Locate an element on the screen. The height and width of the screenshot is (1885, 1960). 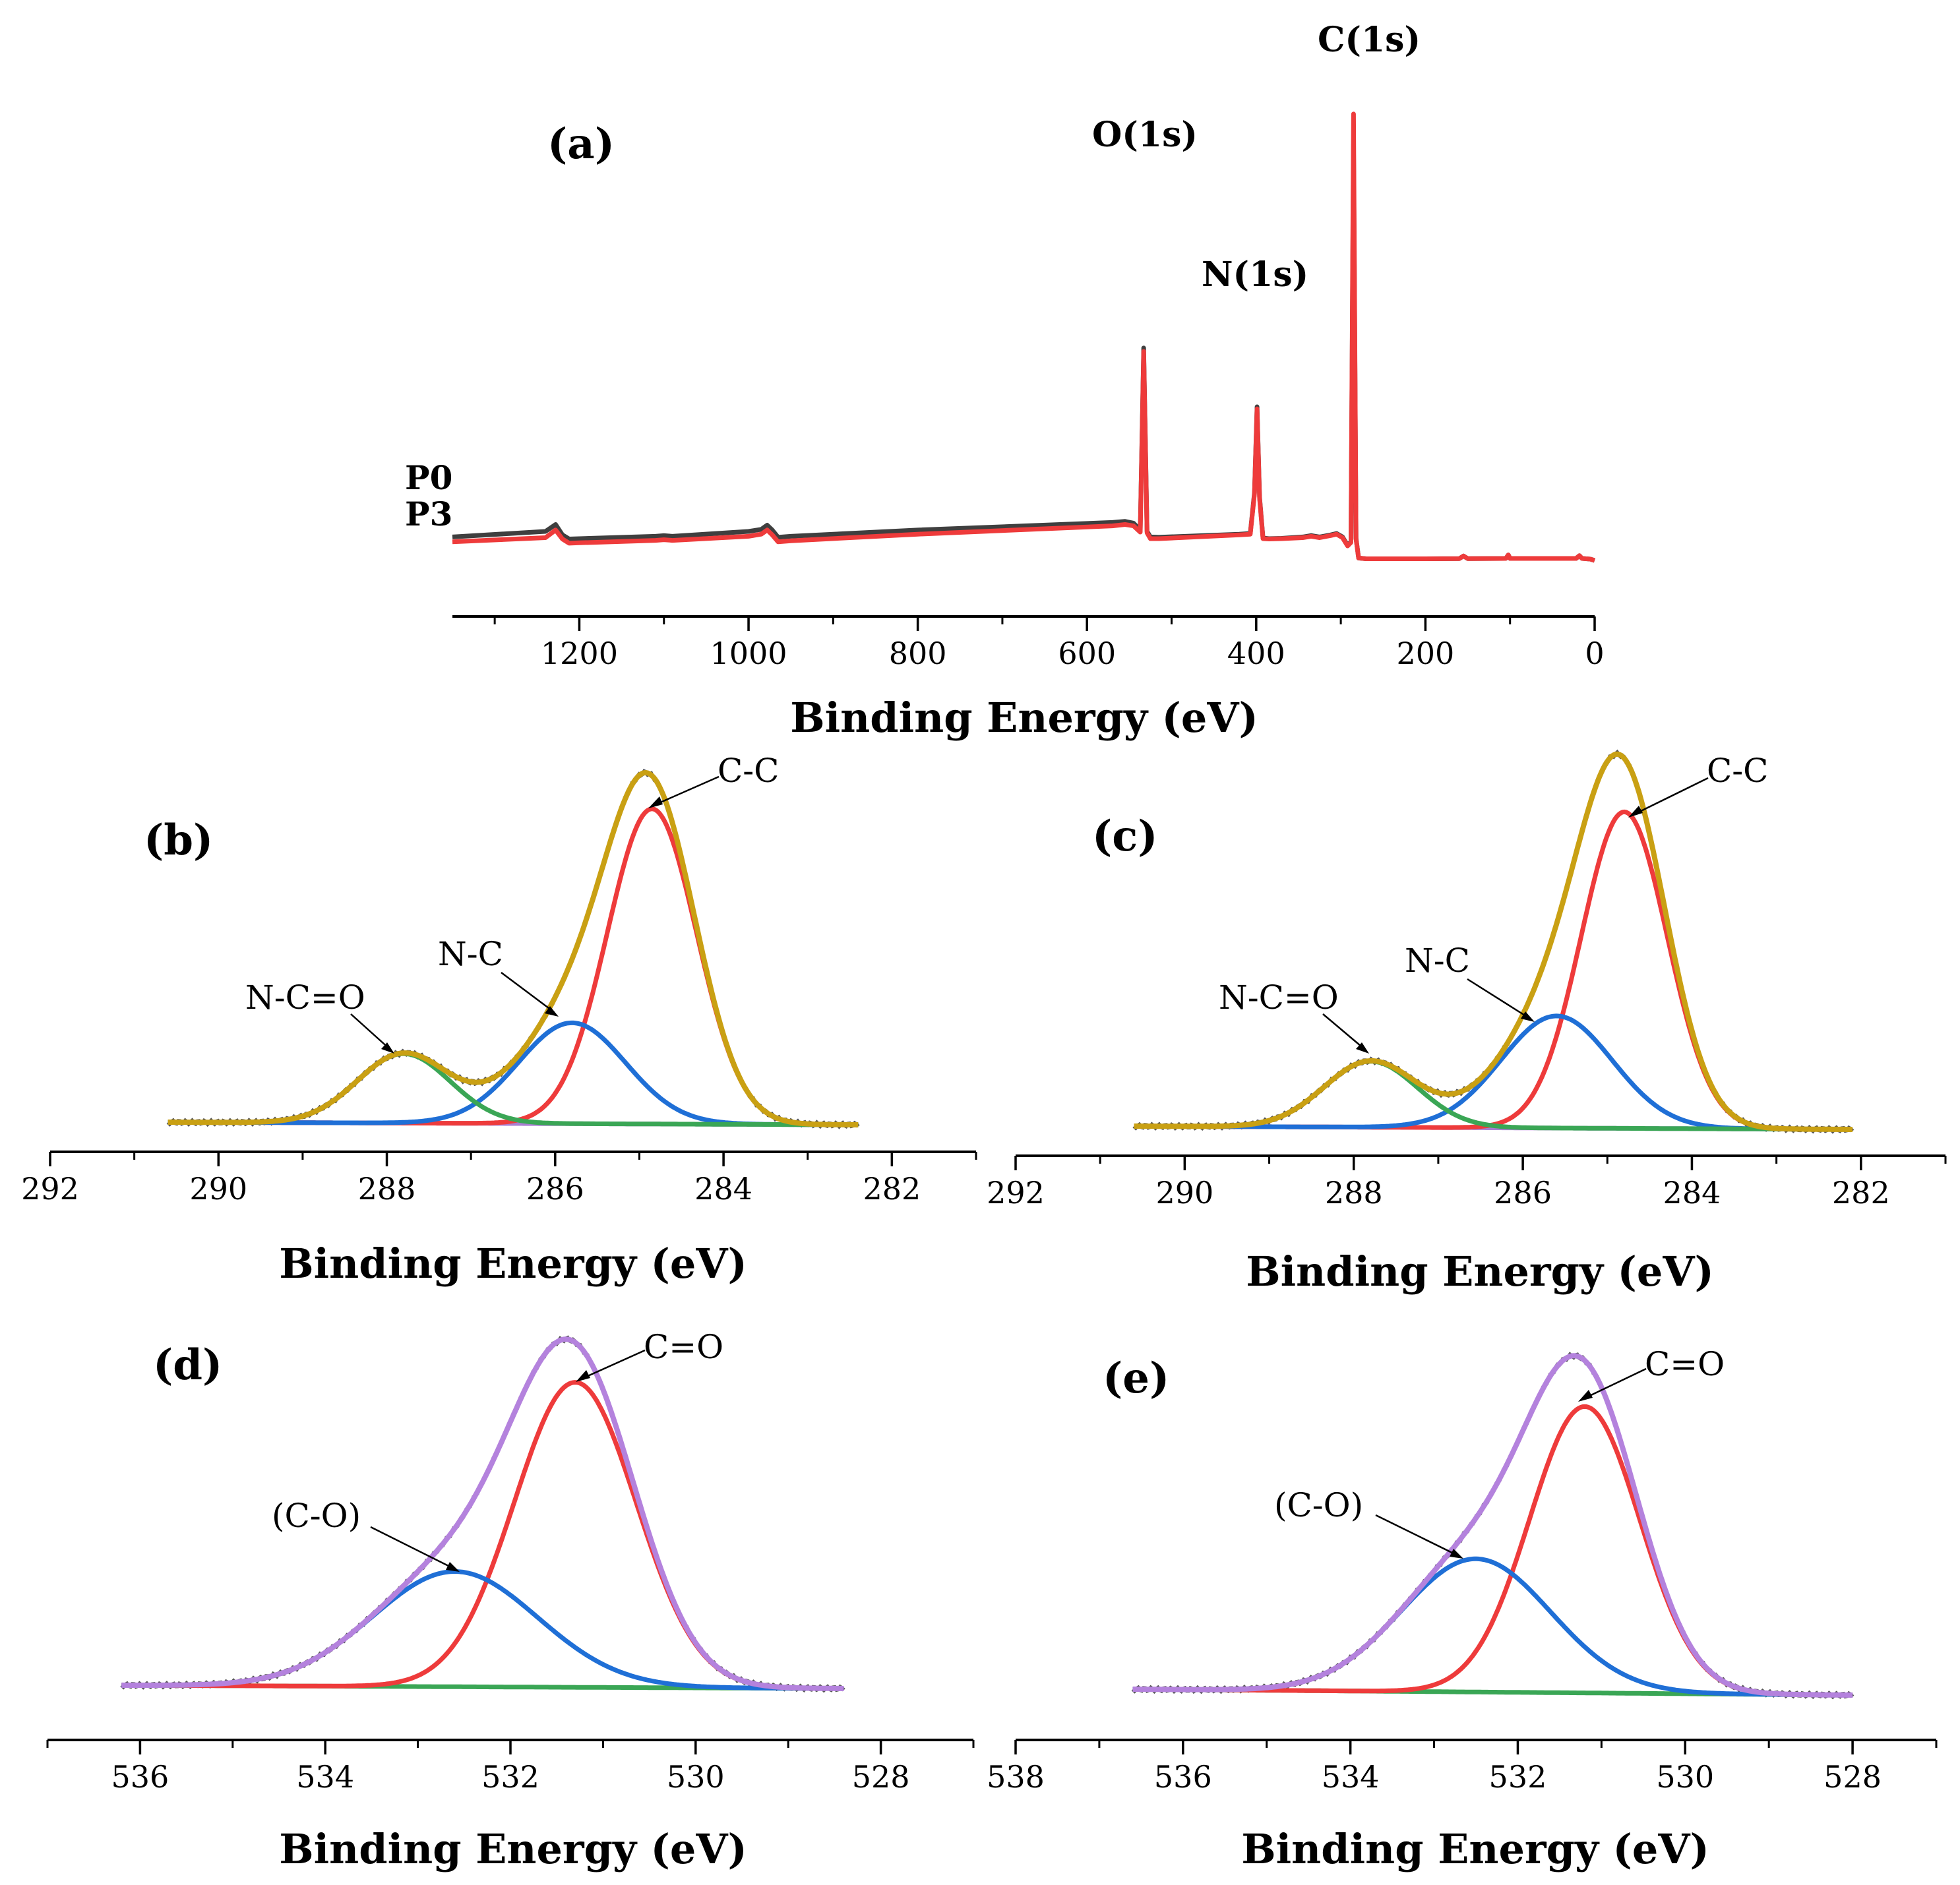
panel-b-peak-label-cc: C-C is located at coordinates (748, 771).